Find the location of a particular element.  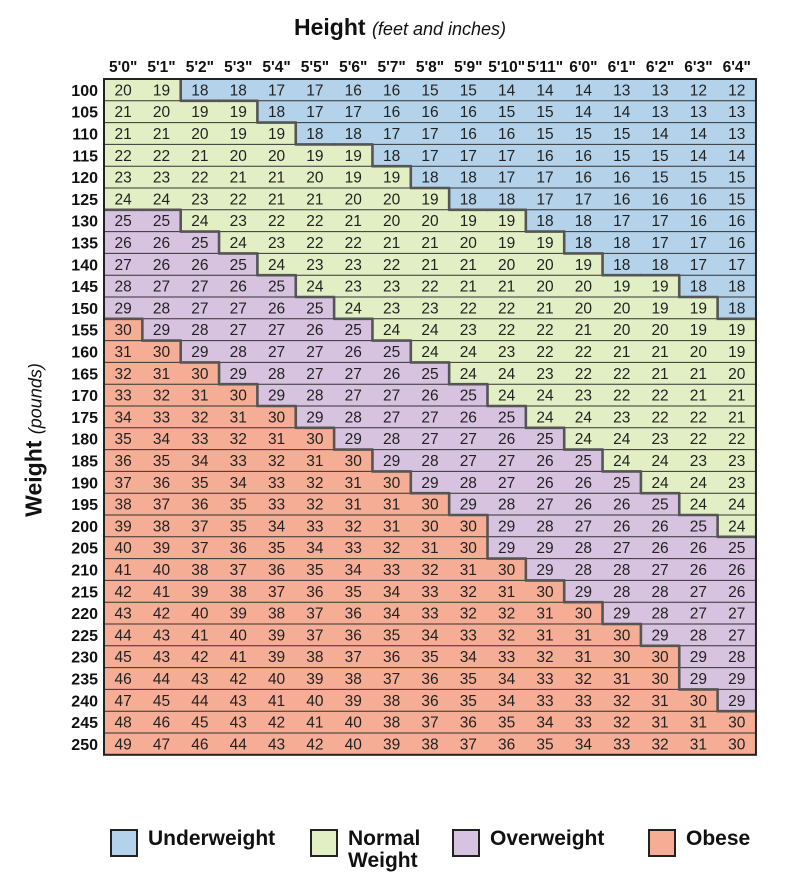

cell-value: 15 is located at coordinates (621, 156).